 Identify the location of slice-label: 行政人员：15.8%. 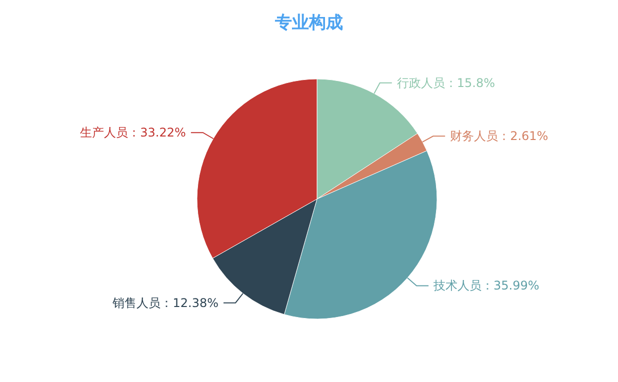
(445, 83).